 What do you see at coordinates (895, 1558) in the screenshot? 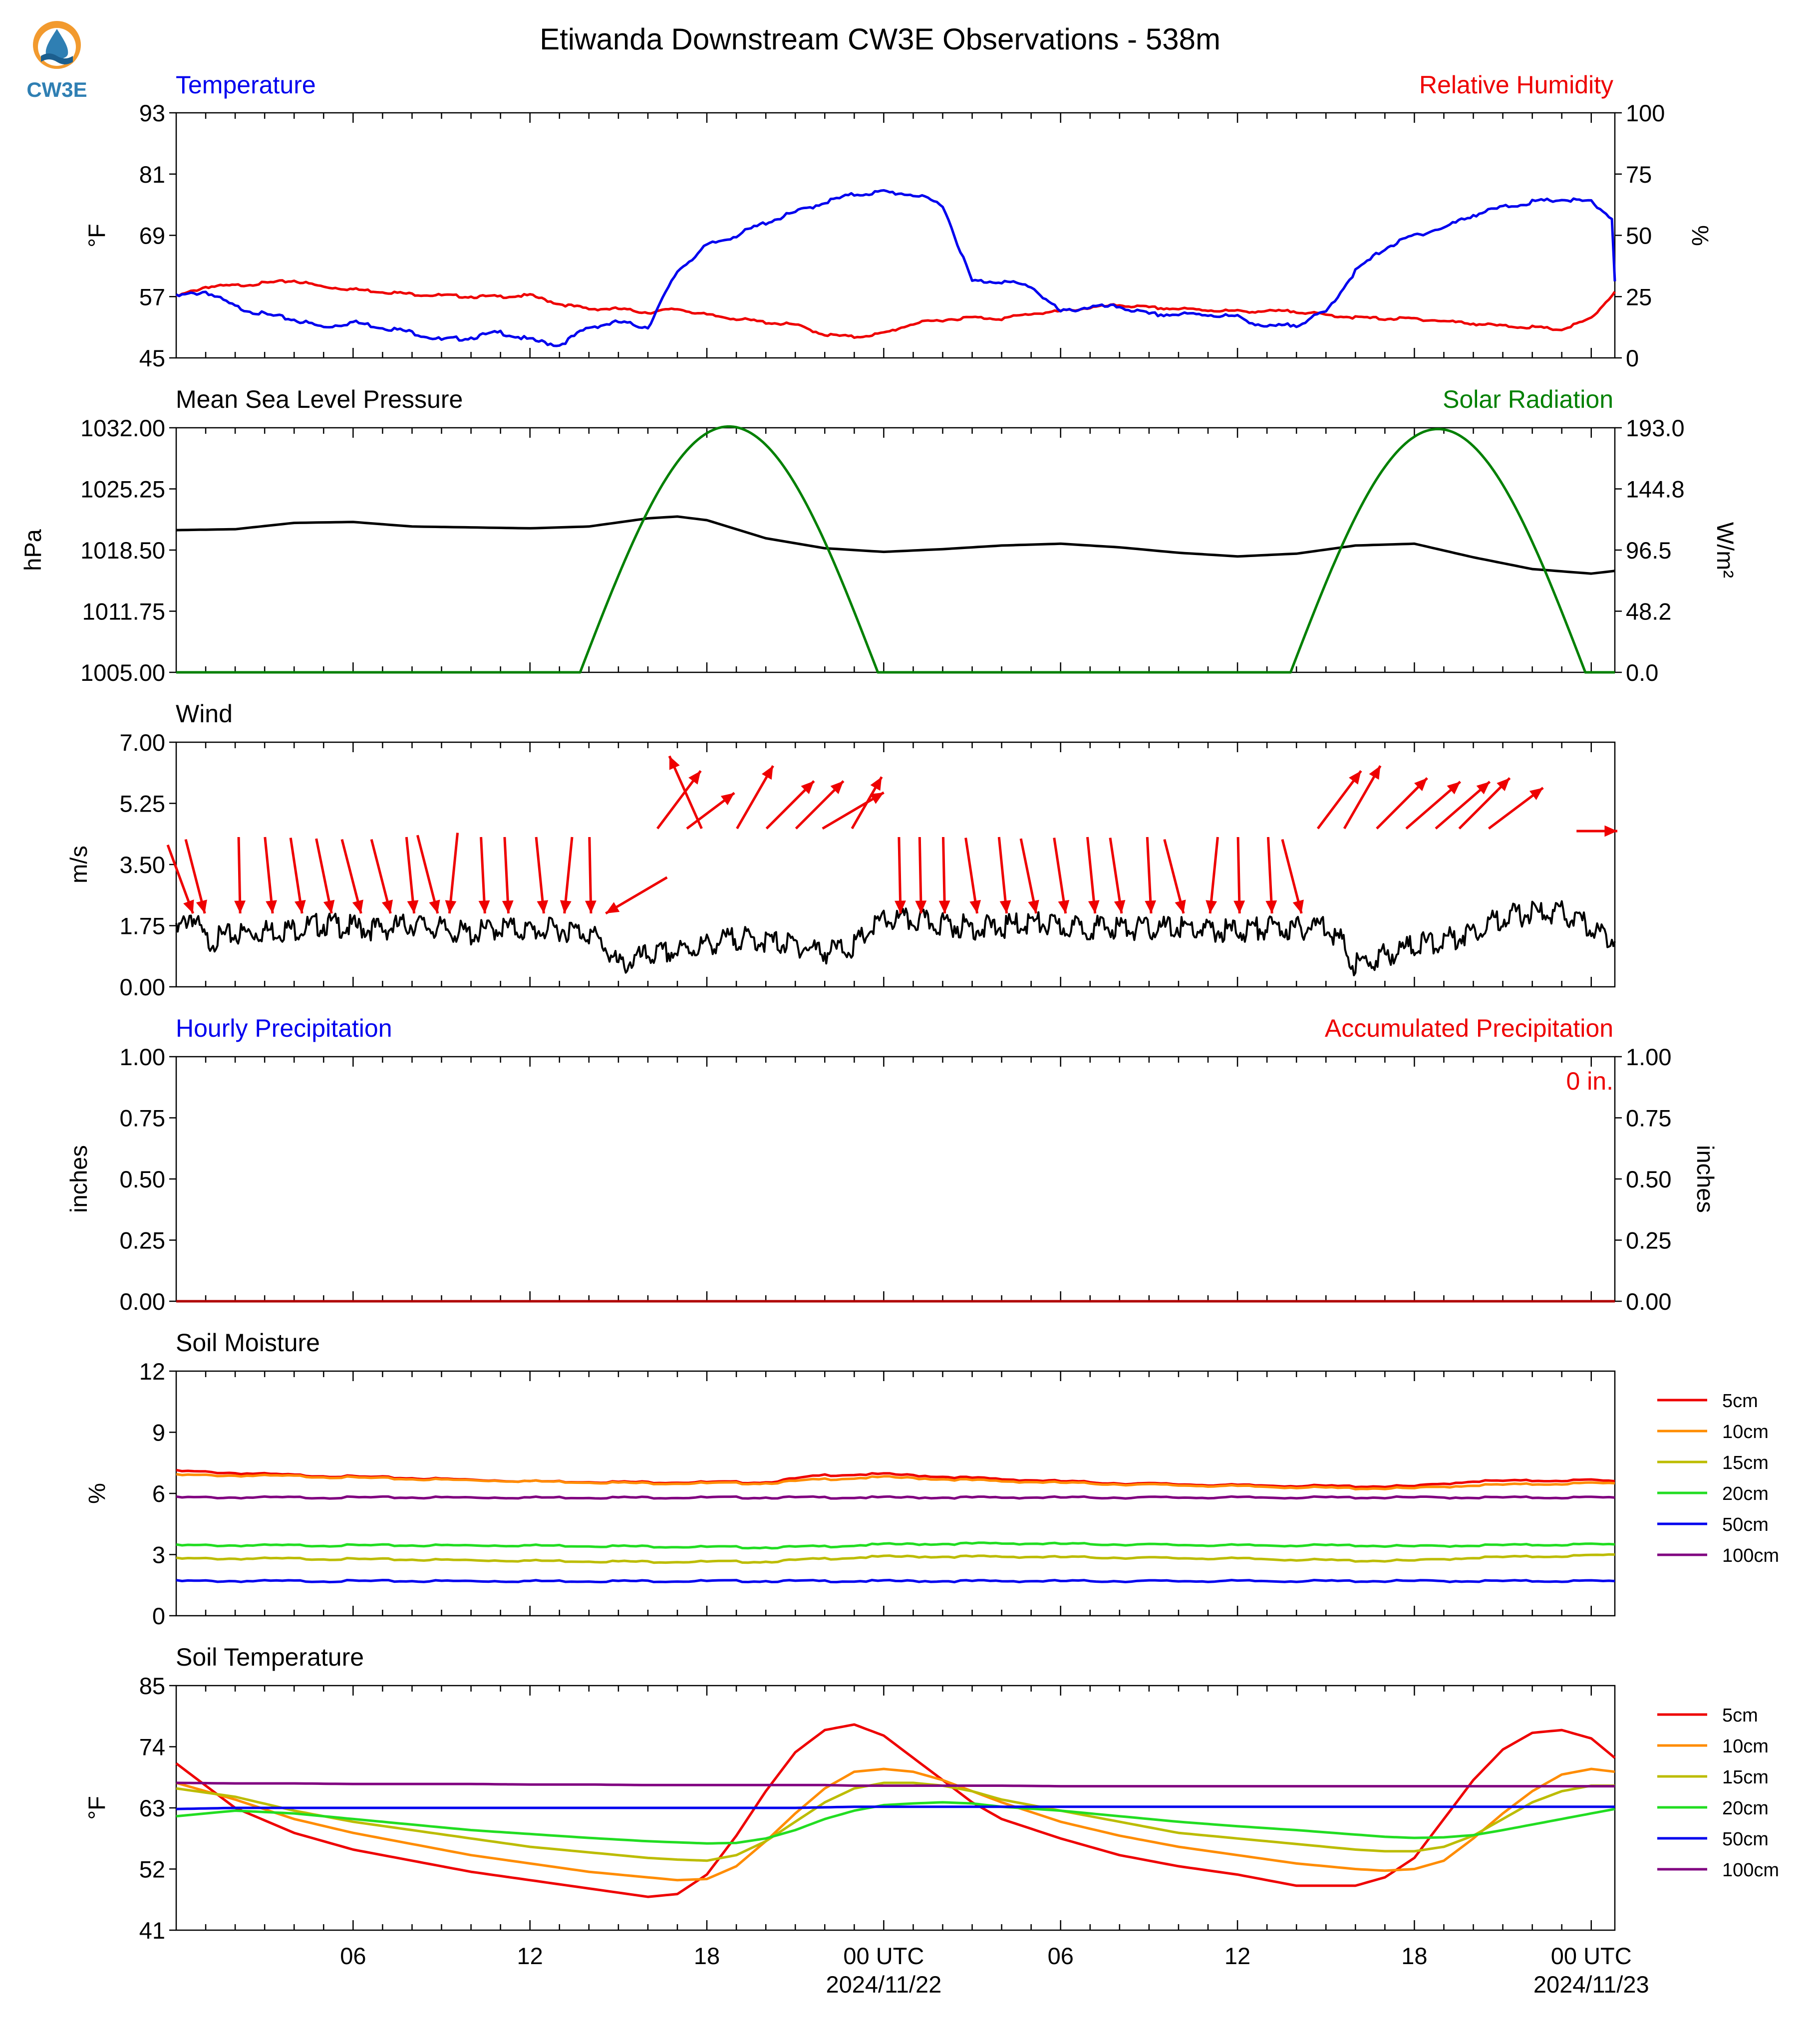
I see `soil-line-15cm` at bounding box center [895, 1558].